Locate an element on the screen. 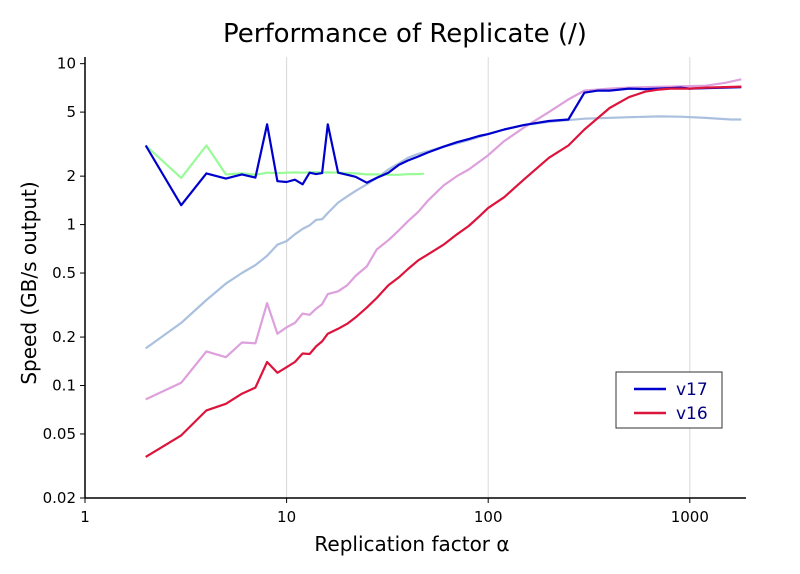 Image resolution: width=800 pixels, height=574 pixels. chart-title: Performance of Replicate (/) is located at coordinates (405, 34).